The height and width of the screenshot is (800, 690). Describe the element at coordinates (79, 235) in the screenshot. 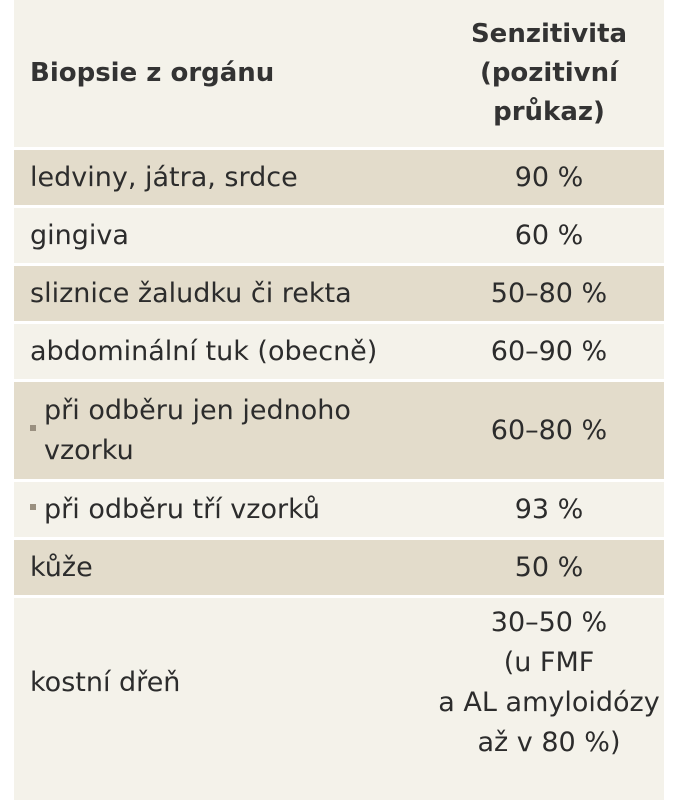

I see `organ-cell: gingiva` at that location.